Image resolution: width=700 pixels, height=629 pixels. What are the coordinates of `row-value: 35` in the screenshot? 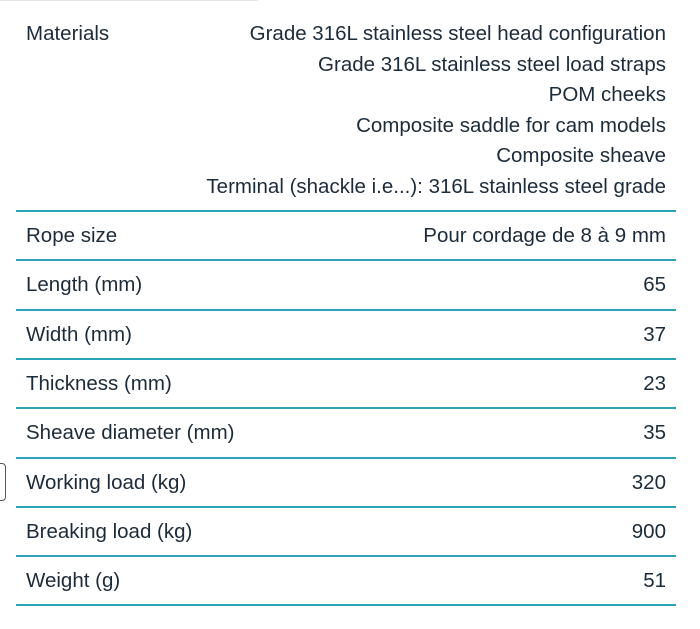 It's located at (654, 433).